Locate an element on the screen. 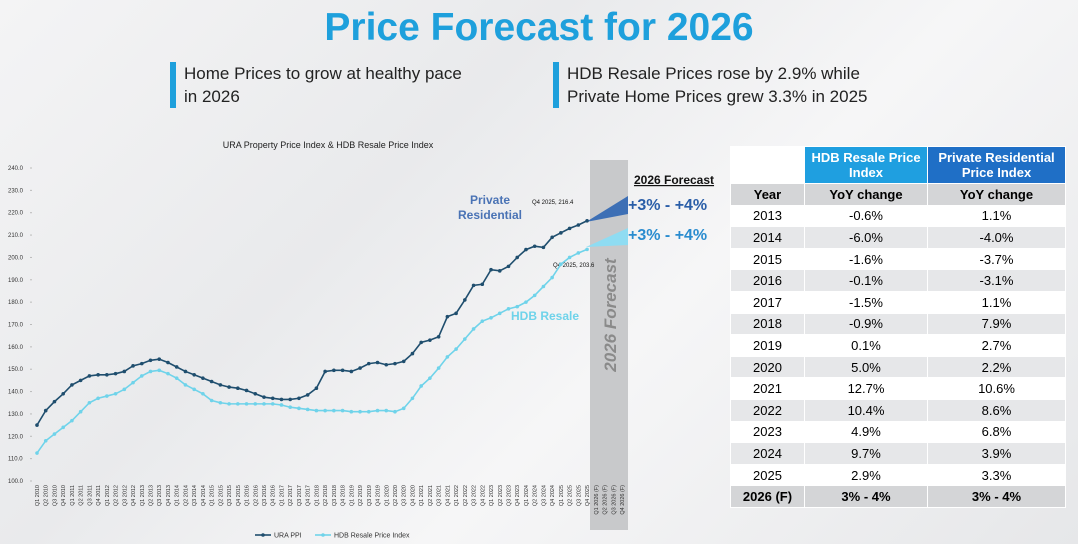  row: 2025 2.9% 3.3% is located at coordinates (898, 475).